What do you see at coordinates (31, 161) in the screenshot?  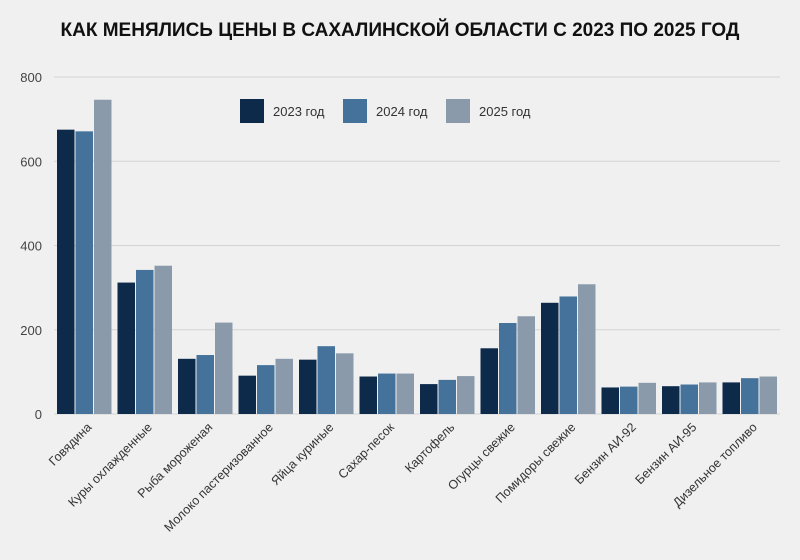 I see `y-tick-label: 600` at bounding box center [31, 161].